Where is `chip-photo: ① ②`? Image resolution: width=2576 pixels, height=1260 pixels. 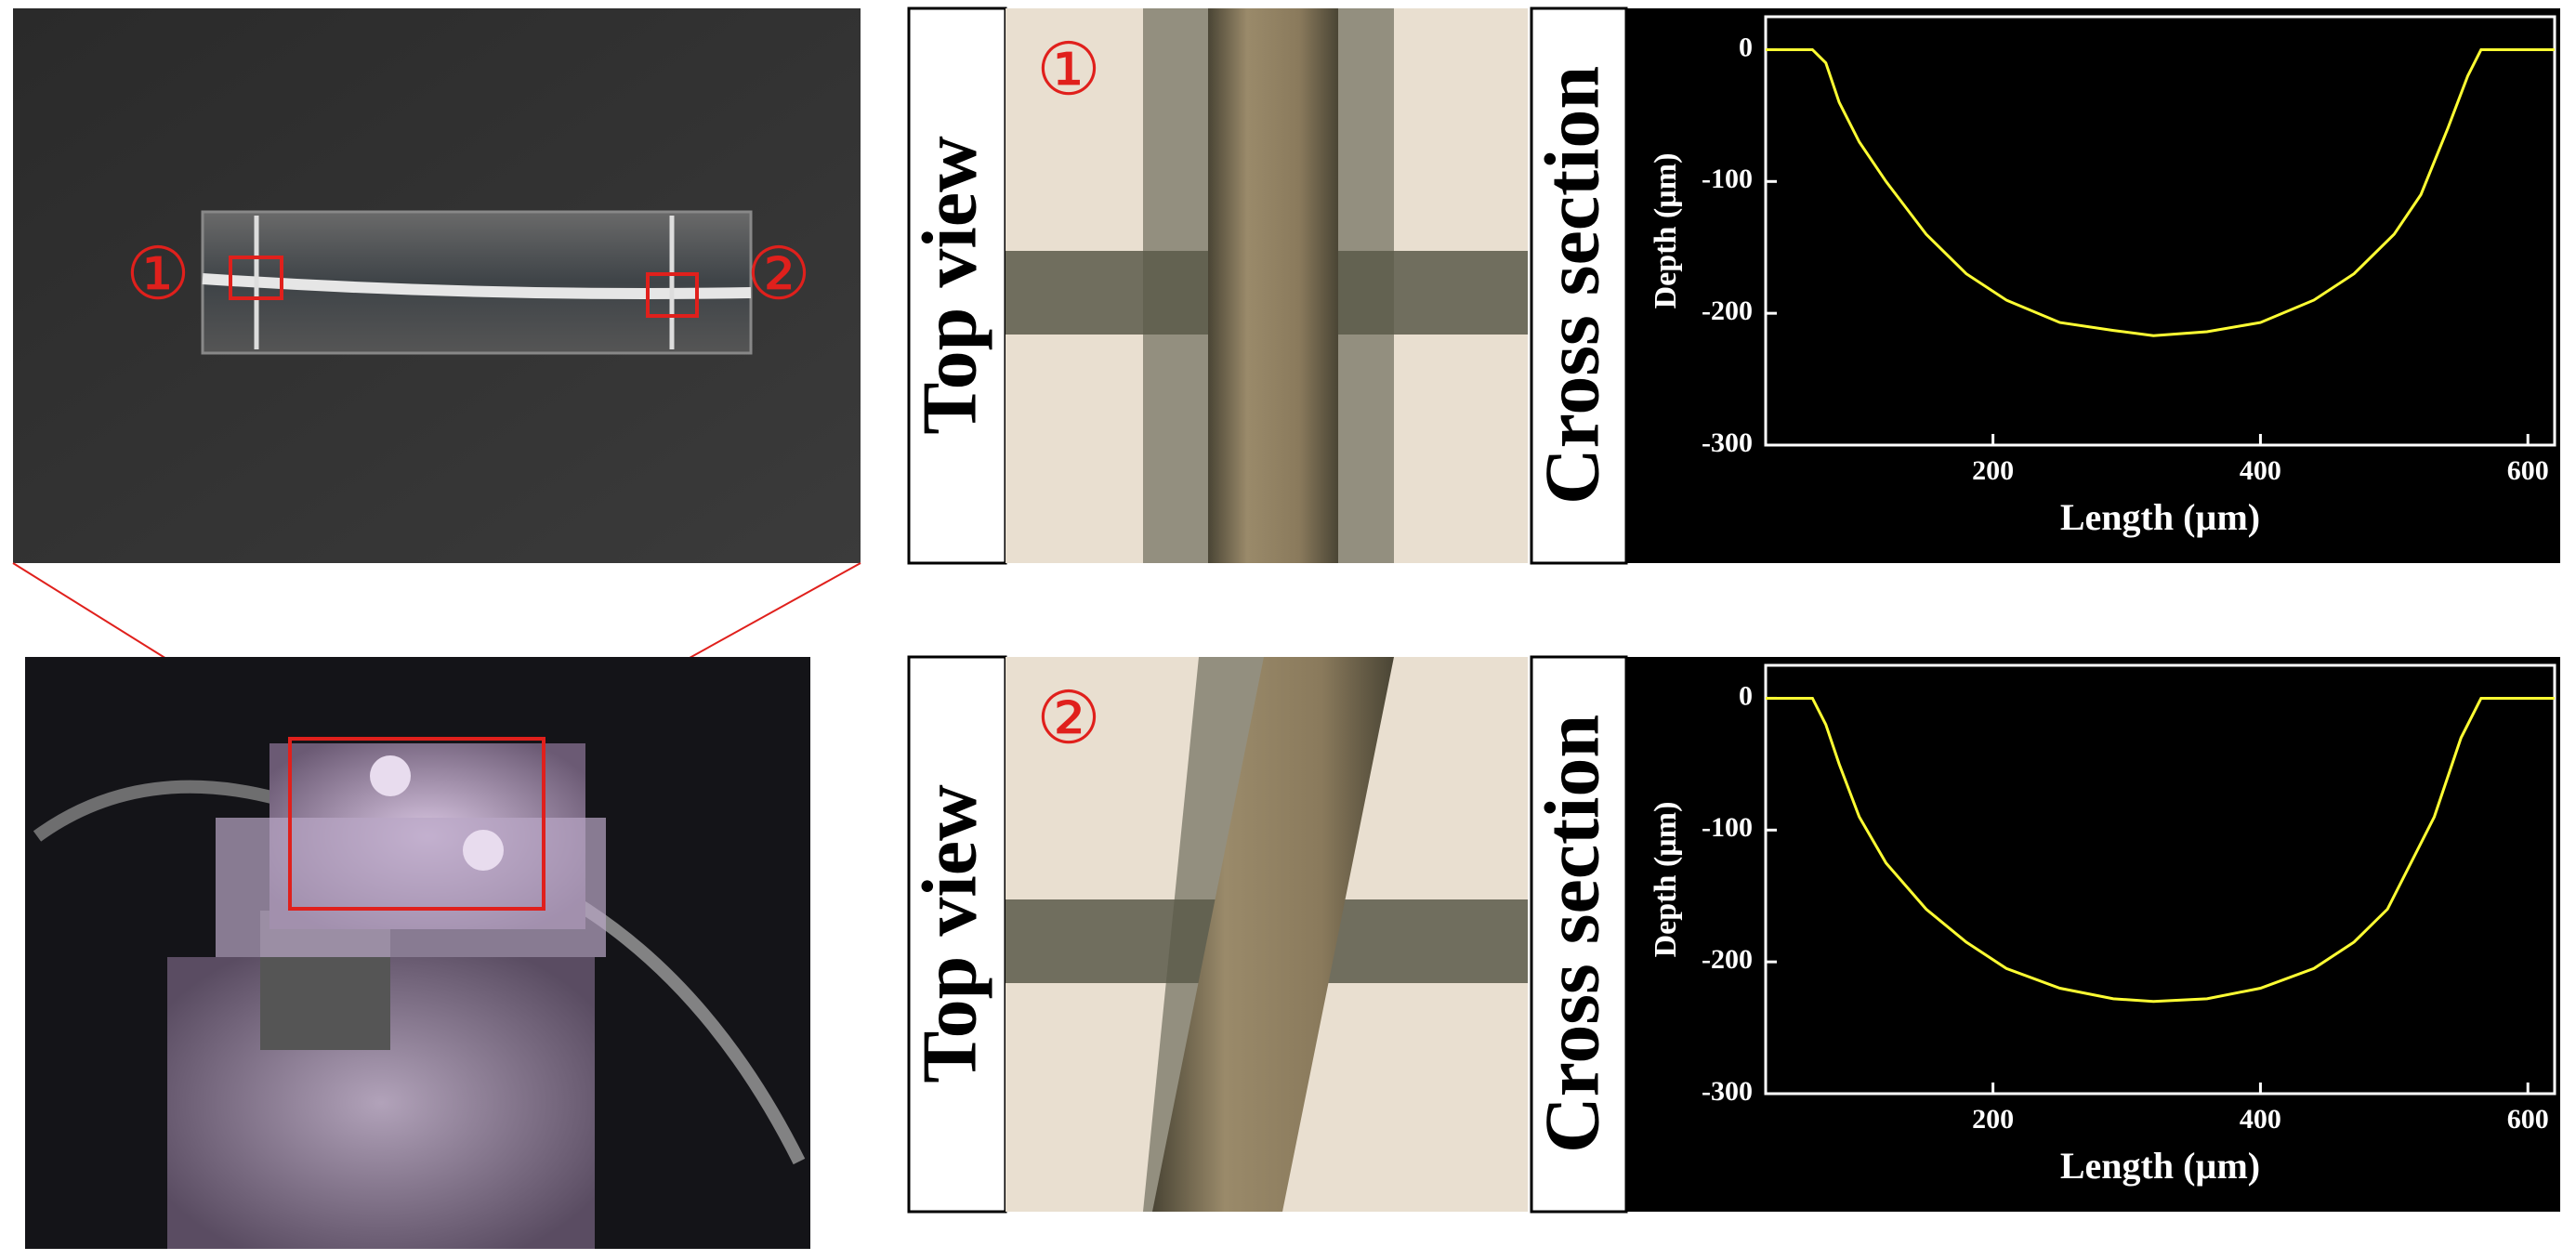
chip-photo: ① ② is located at coordinates (437, 285).